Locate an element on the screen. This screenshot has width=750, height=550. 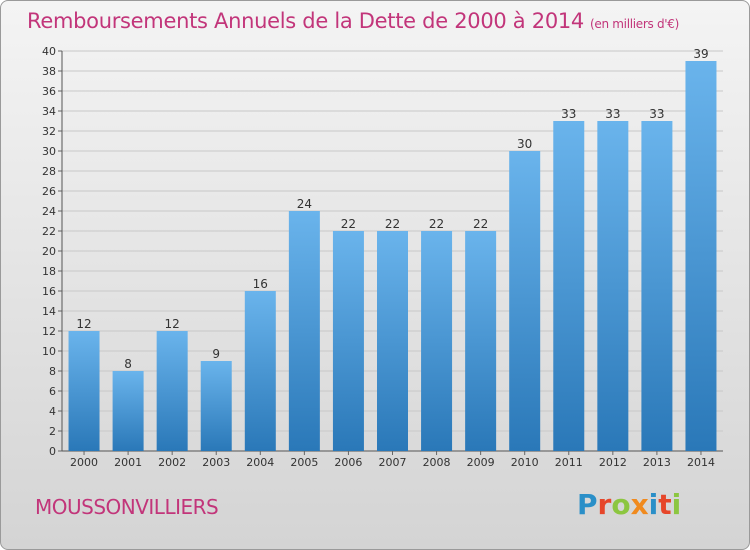
bar-2012 is located at coordinates (613, 286).